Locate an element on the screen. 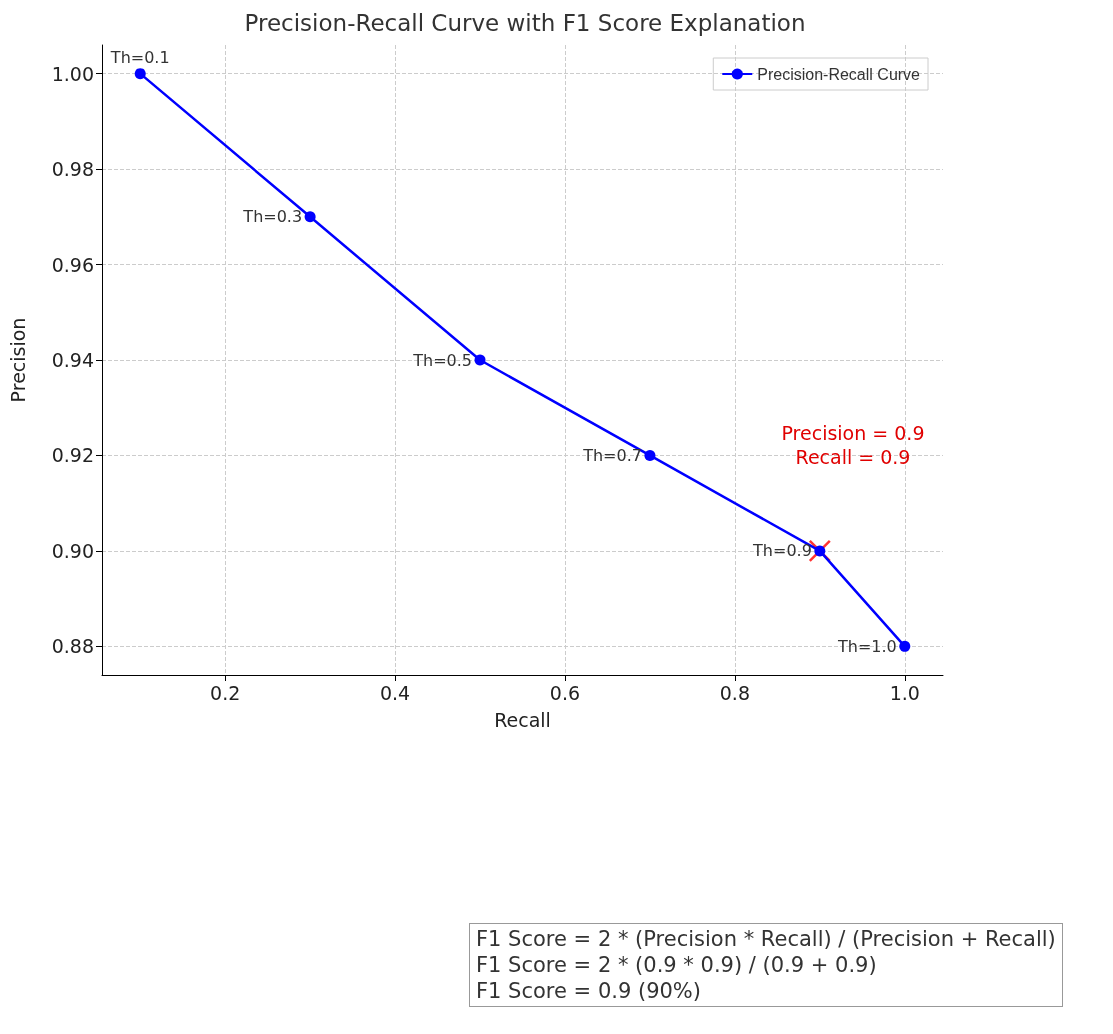 This screenshot has height=1034, width=1113. annotation: Th=0.3 is located at coordinates (272, 217).